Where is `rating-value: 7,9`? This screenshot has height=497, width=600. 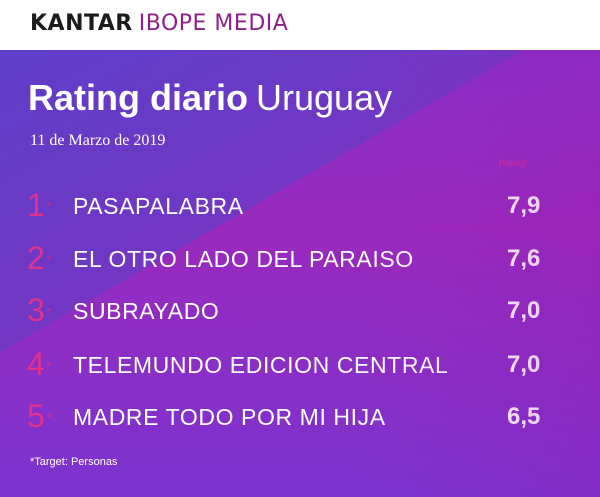
rating-value: 7,9 is located at coordinates (524, 205).